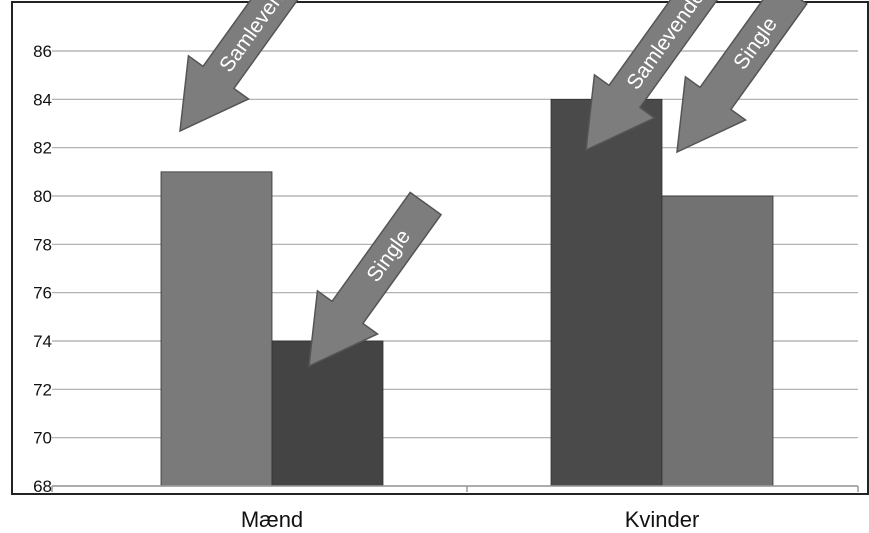  What do you see at coordinates (42, 486) in the screenshot?
I see `y-tick-label: 68` at bounding box center [42, 486].